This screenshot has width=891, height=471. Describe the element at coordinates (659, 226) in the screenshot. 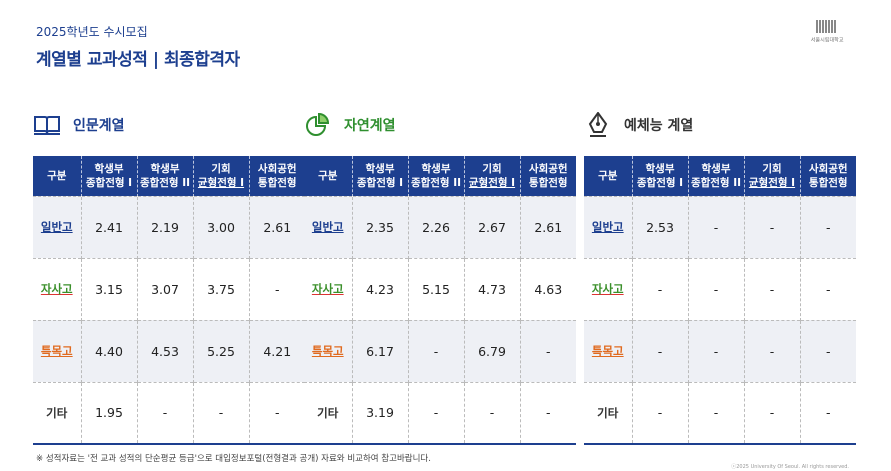

I see `grade-cell: 2.53` at that location.